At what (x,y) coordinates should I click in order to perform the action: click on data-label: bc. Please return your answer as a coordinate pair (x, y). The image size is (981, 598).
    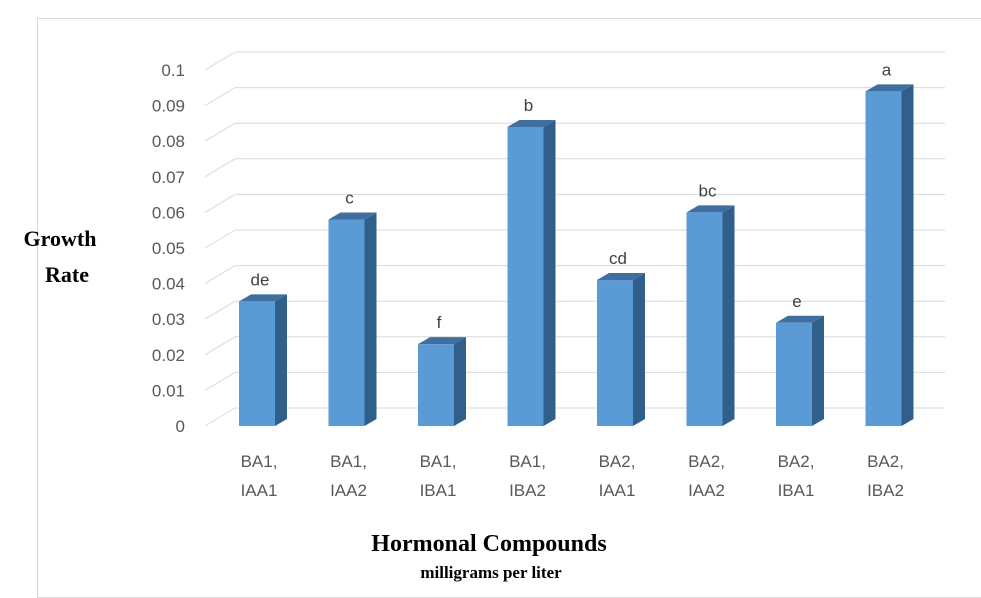
    Looking at the image, I should click on (708, 190).